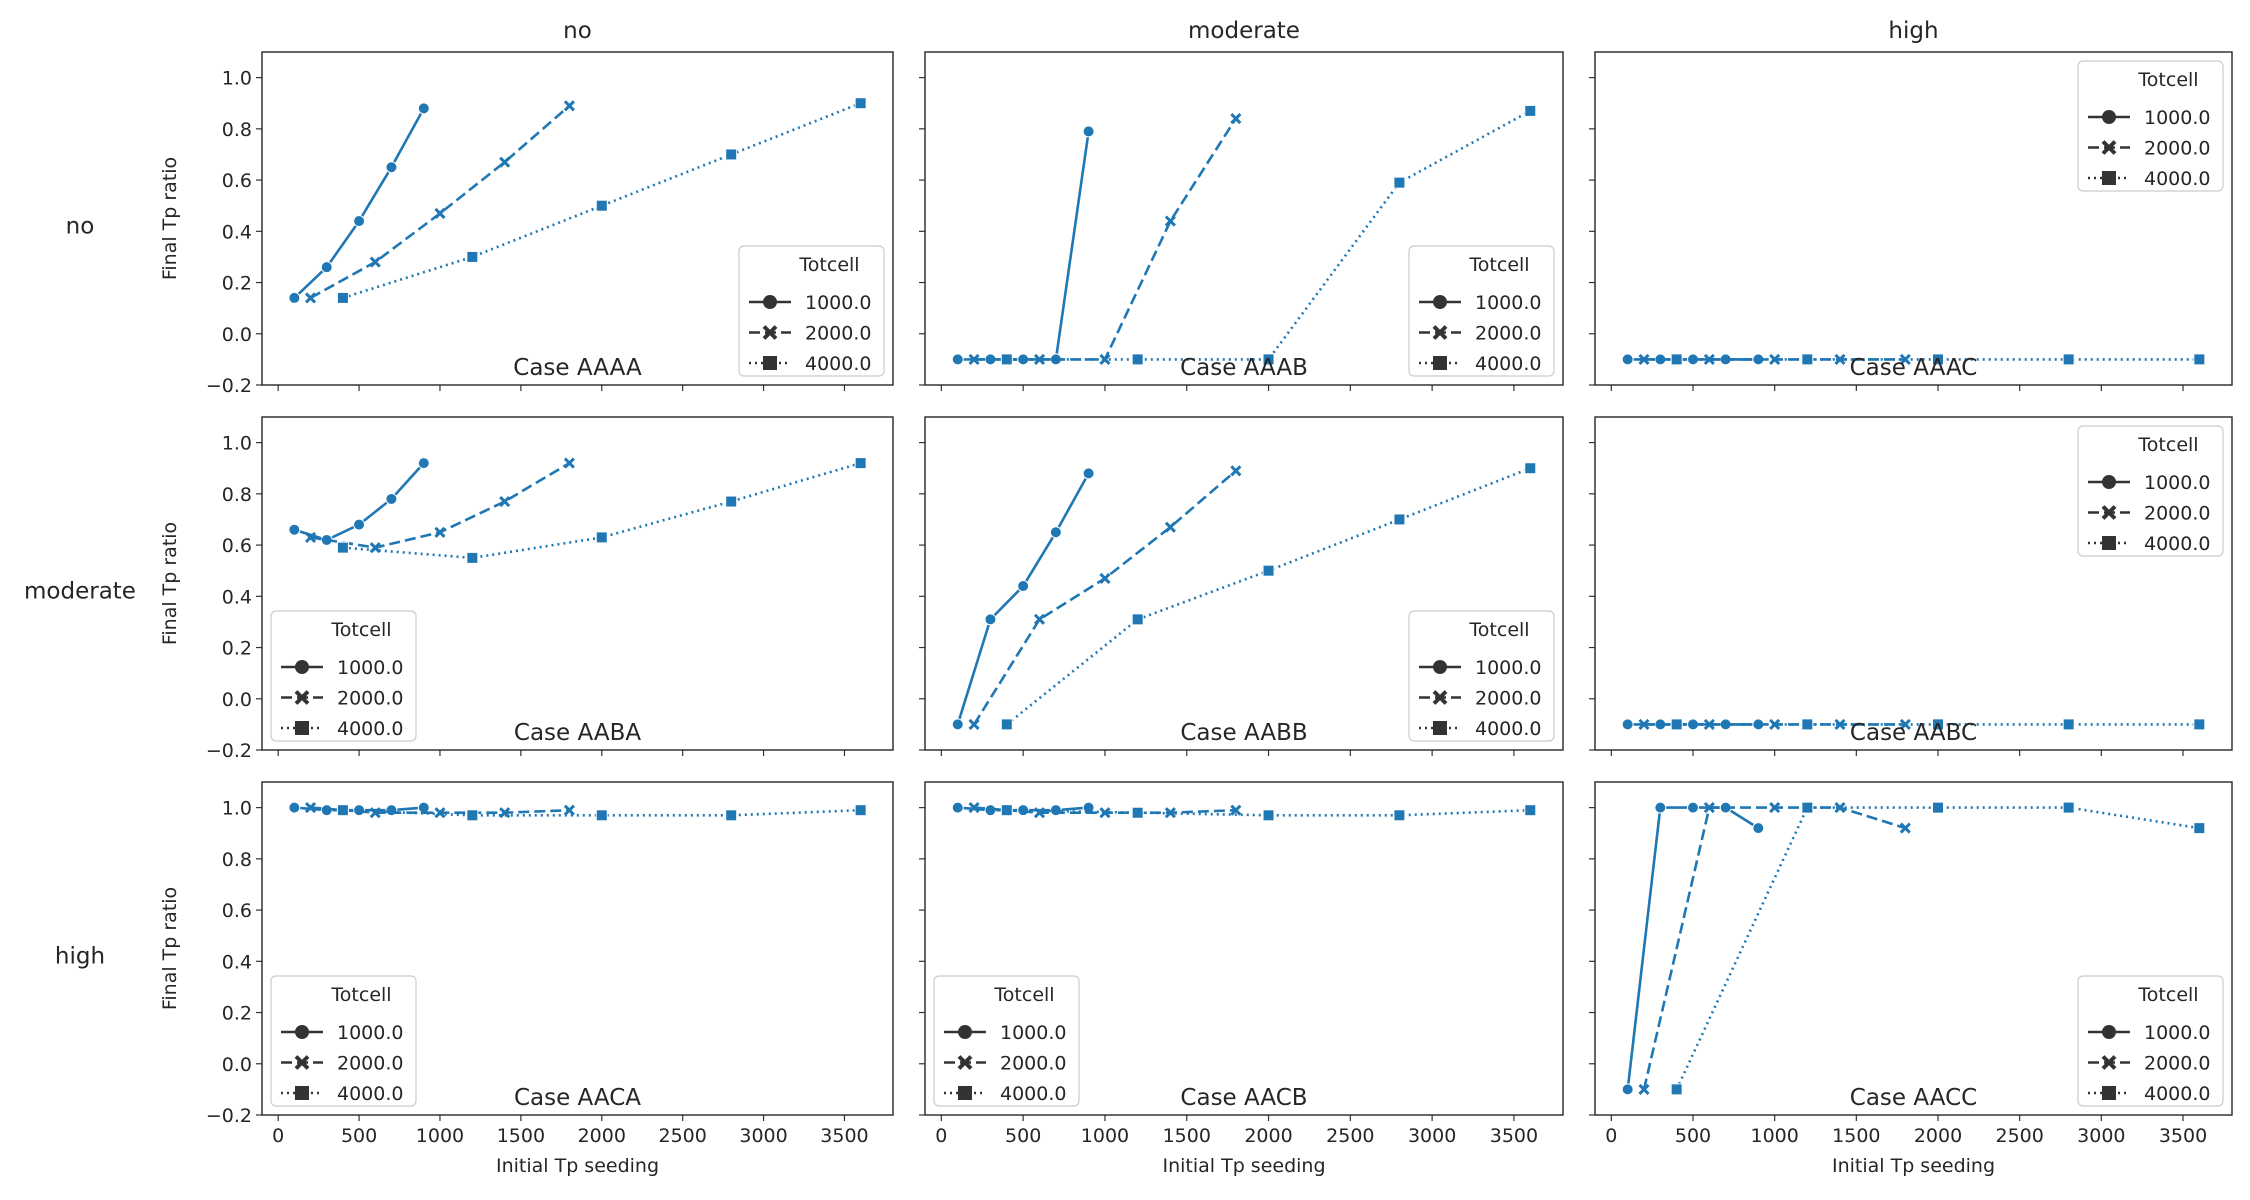  What do you see at coordinates (1244, 368) in the screenshot?
I see `case-label: Case AAAB` at bounding box center [1244, 368].